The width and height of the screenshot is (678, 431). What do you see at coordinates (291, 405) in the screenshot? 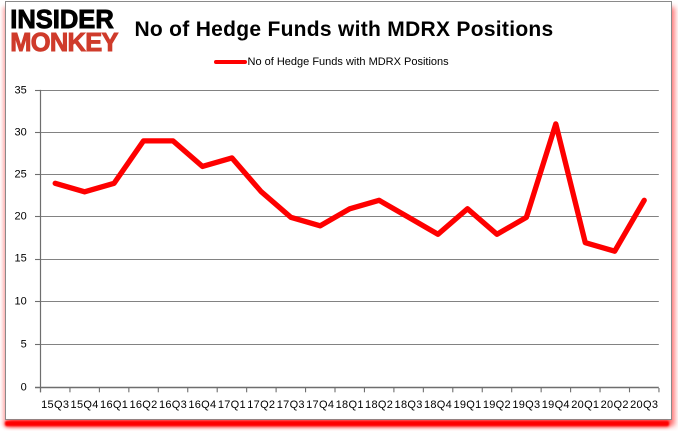
I see `svg-text: 17Q3` at bounding box center [291, 405].